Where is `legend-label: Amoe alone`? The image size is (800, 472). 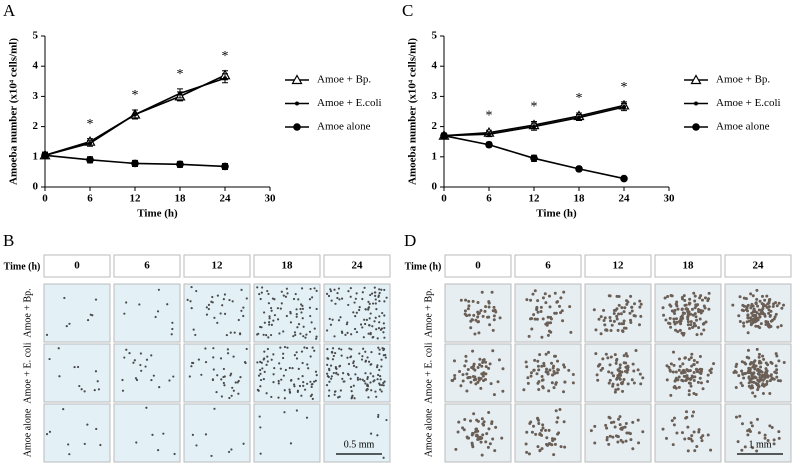
legend-label: Amoe alone is located at coordinates (743, 127).